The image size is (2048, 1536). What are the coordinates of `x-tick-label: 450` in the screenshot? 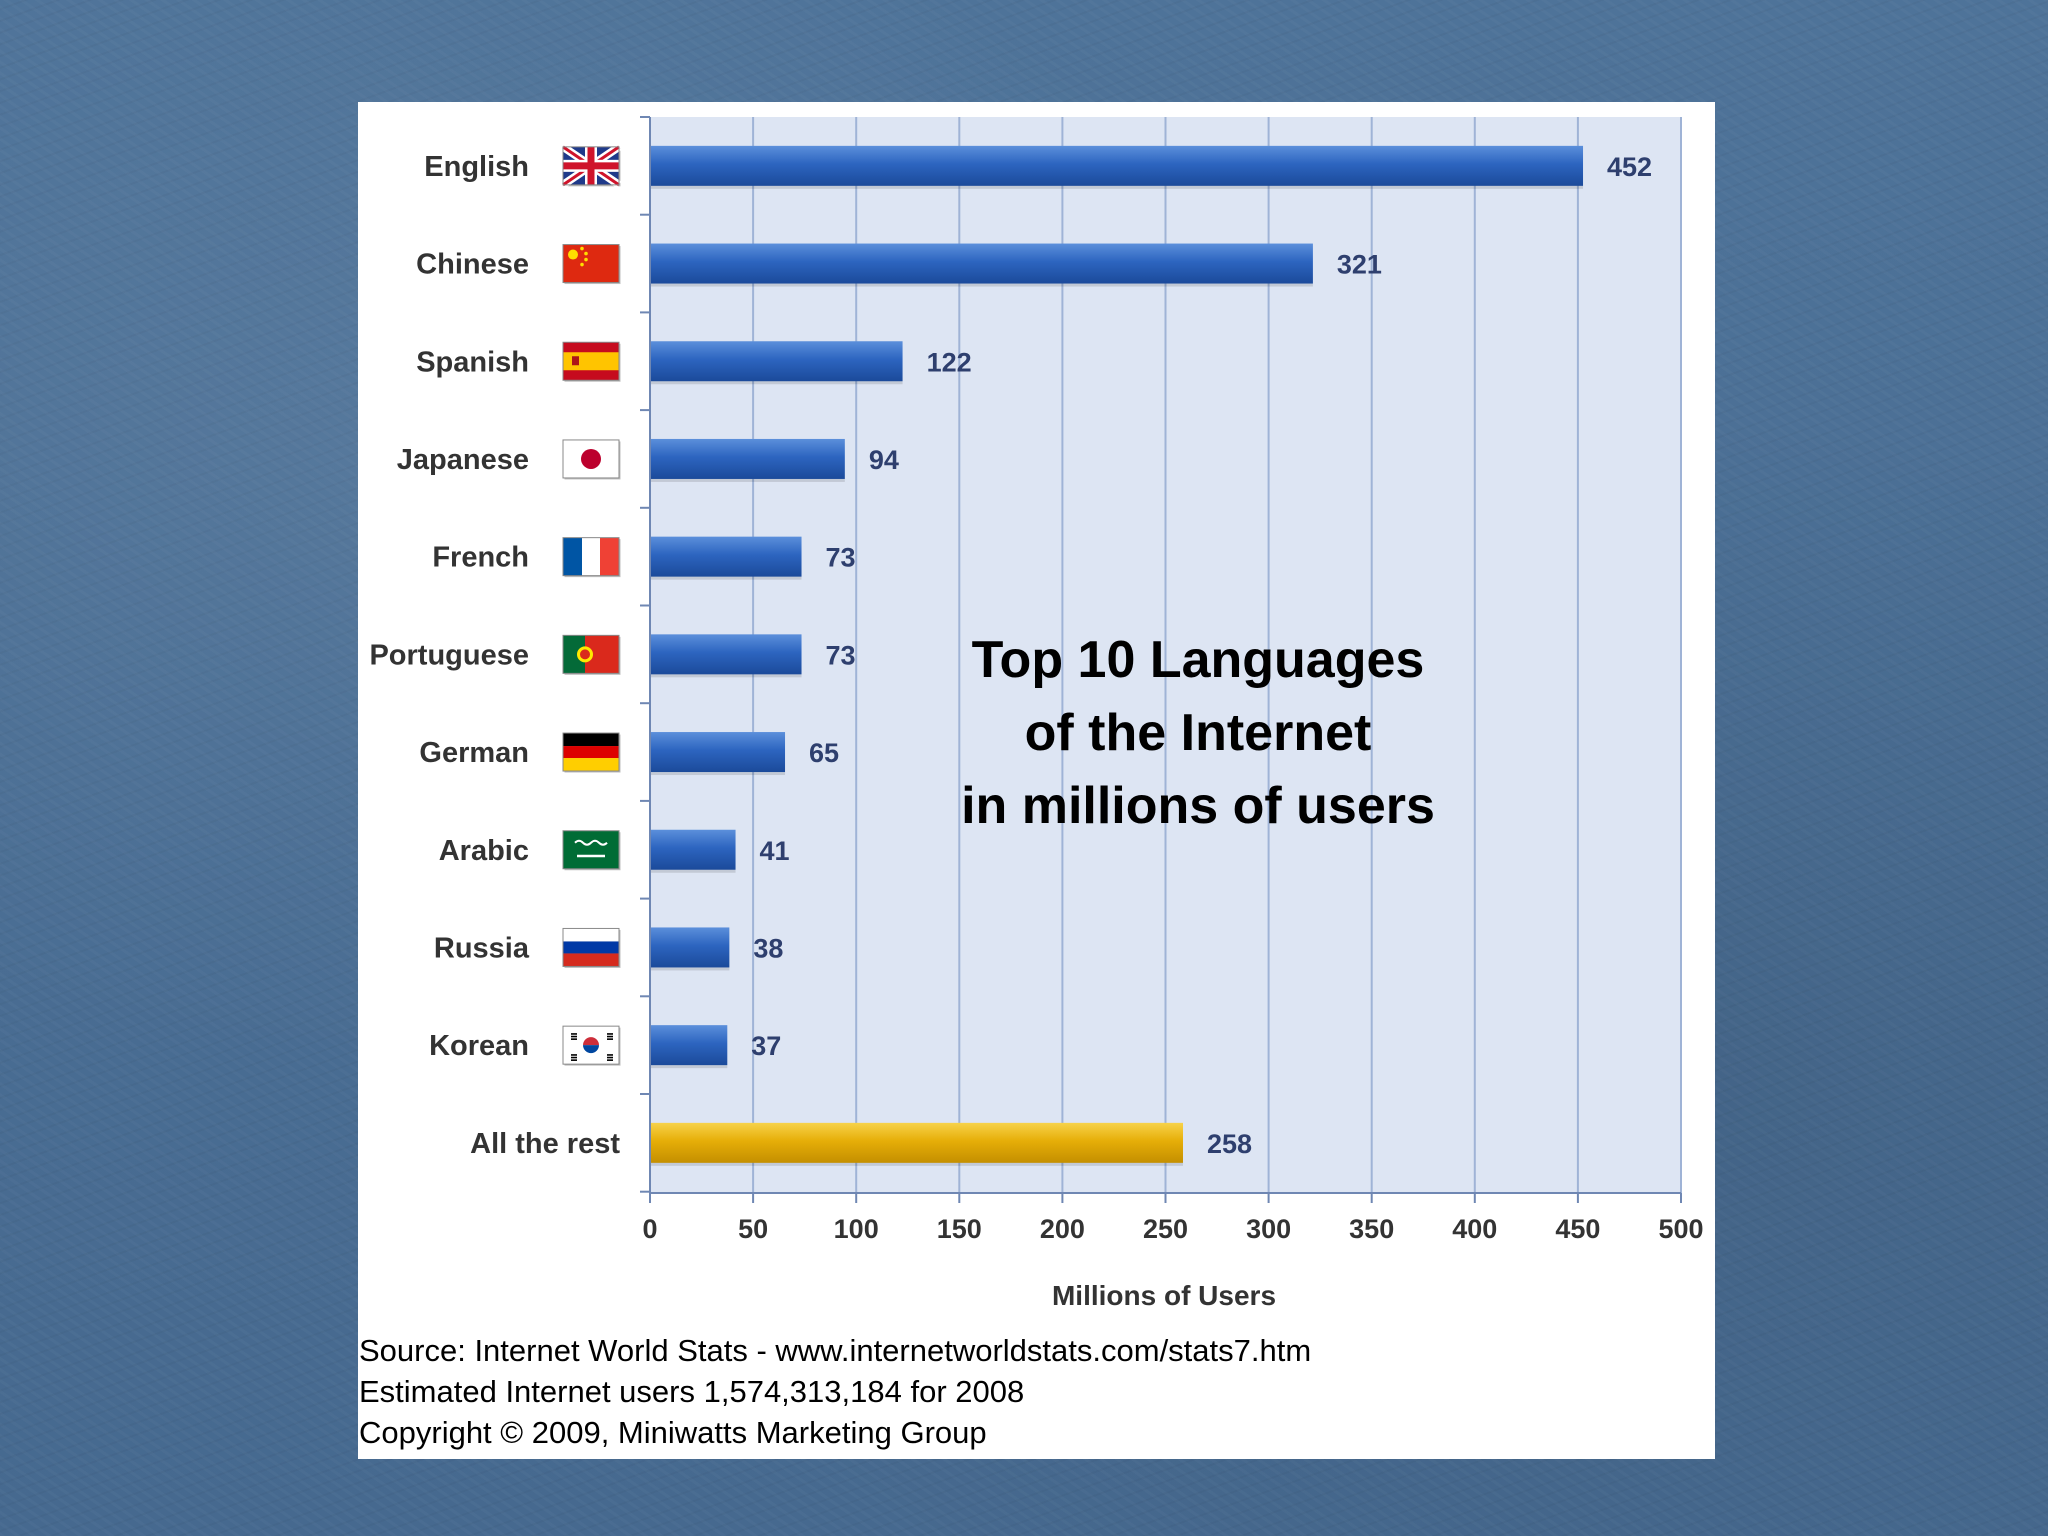 It's located at (1577, 1229).